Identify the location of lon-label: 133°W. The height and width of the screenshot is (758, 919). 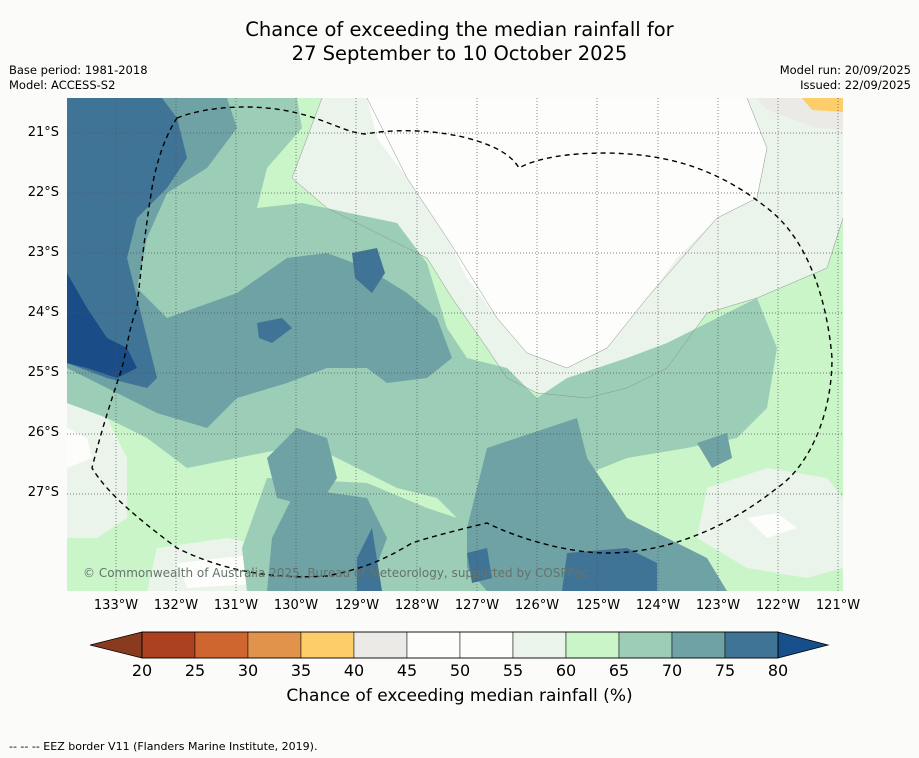
(116, 605).